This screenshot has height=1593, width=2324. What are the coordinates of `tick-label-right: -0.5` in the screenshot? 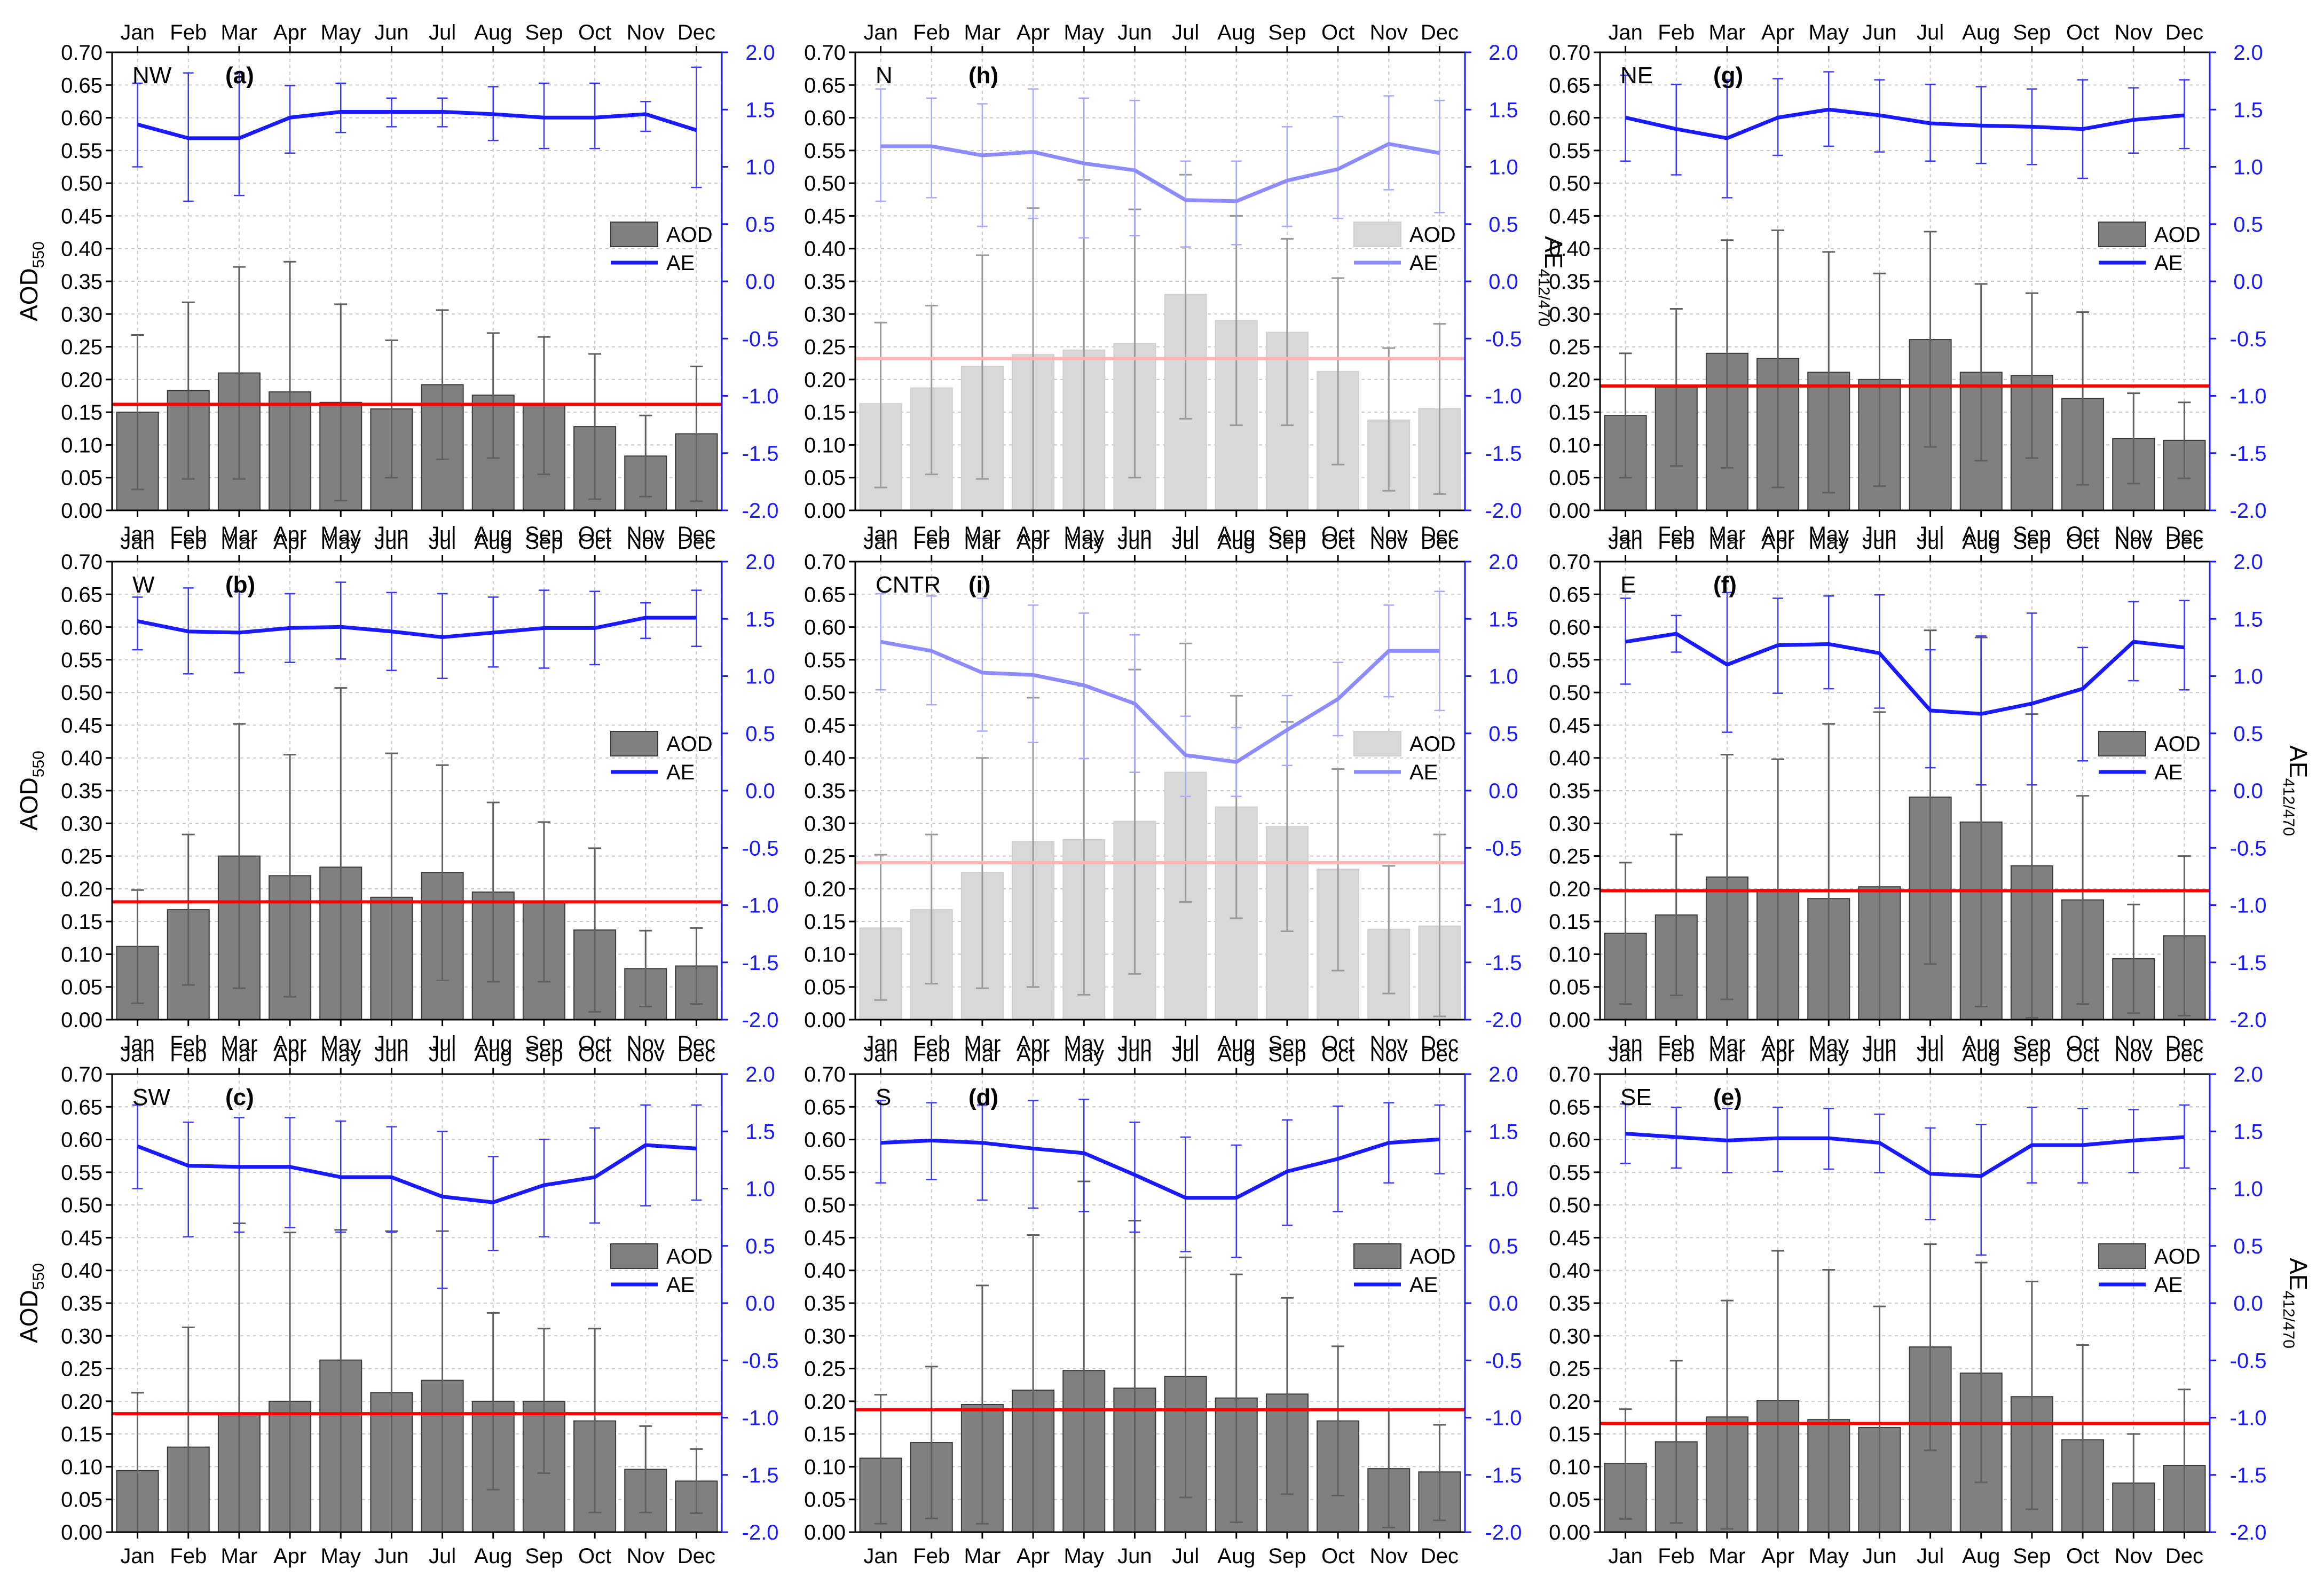 It's located at (2248, 848).